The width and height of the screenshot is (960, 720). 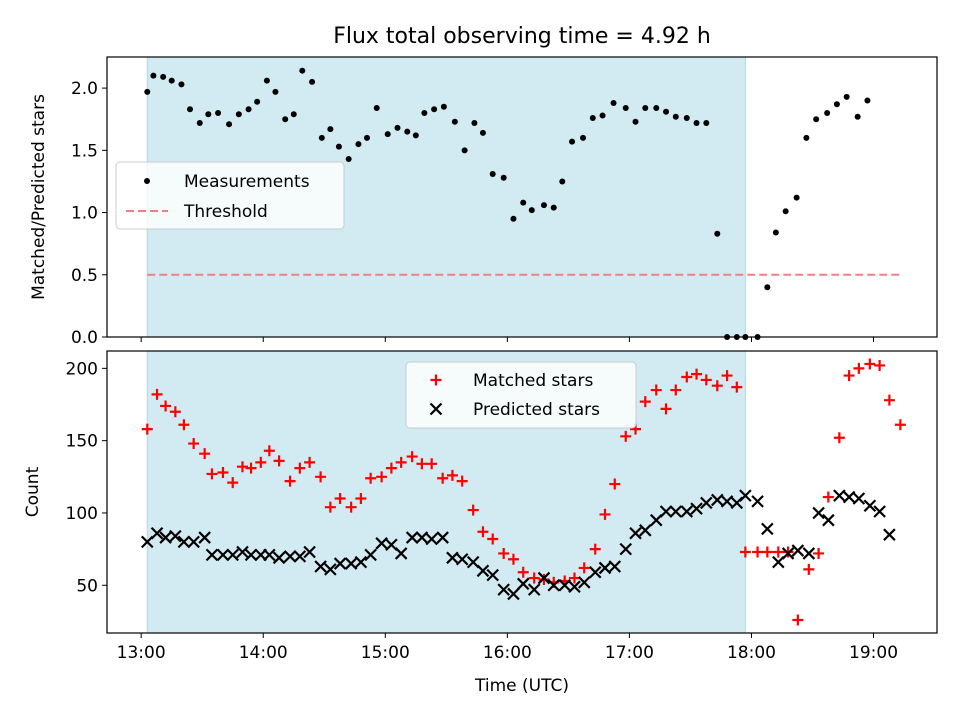 What do you see at coordinates (436, 409) in the screenshot?
I see `legend-predicted-glyph` at bounding box center [436, 409].